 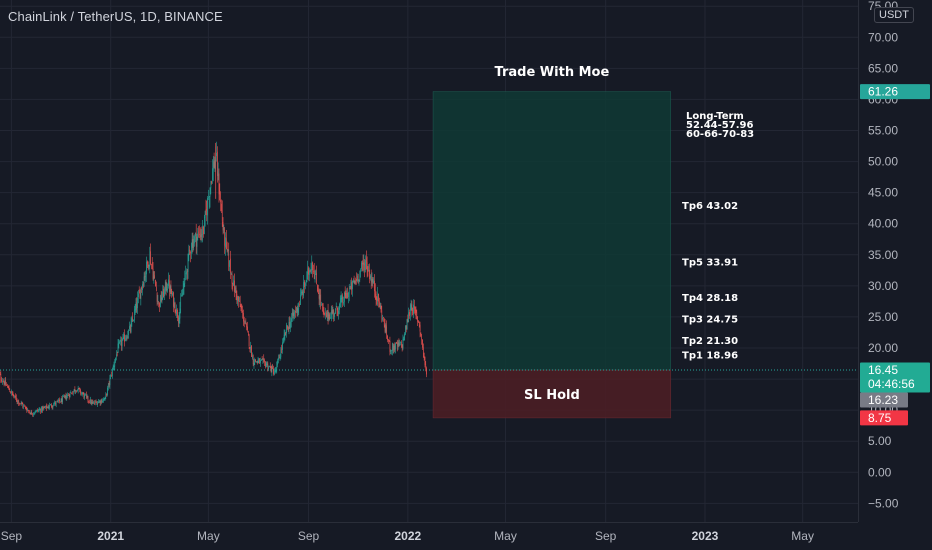 What do you see at coordinates (895, 92) in the screenshot?
I see `price-badge-target: 61.26` at bounding box center [895, 92].